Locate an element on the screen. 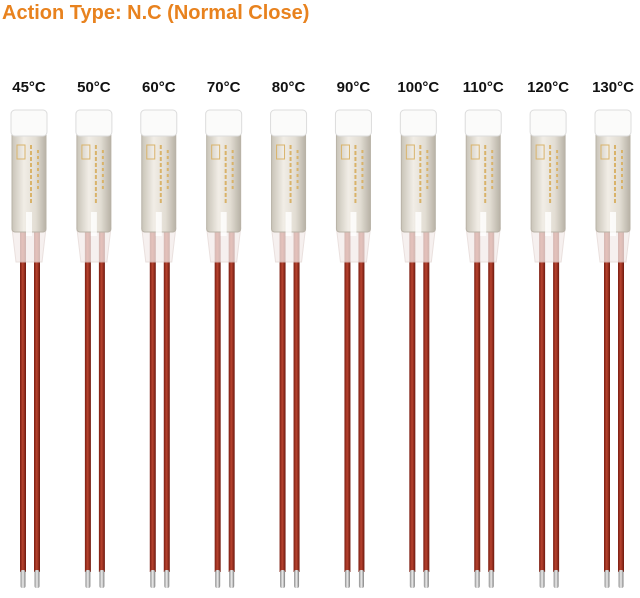 Image resolution: width=640 pixels, height=598 pixels. title: Action Type: N.C (Normal Close) is located at coordinates (155, 13).